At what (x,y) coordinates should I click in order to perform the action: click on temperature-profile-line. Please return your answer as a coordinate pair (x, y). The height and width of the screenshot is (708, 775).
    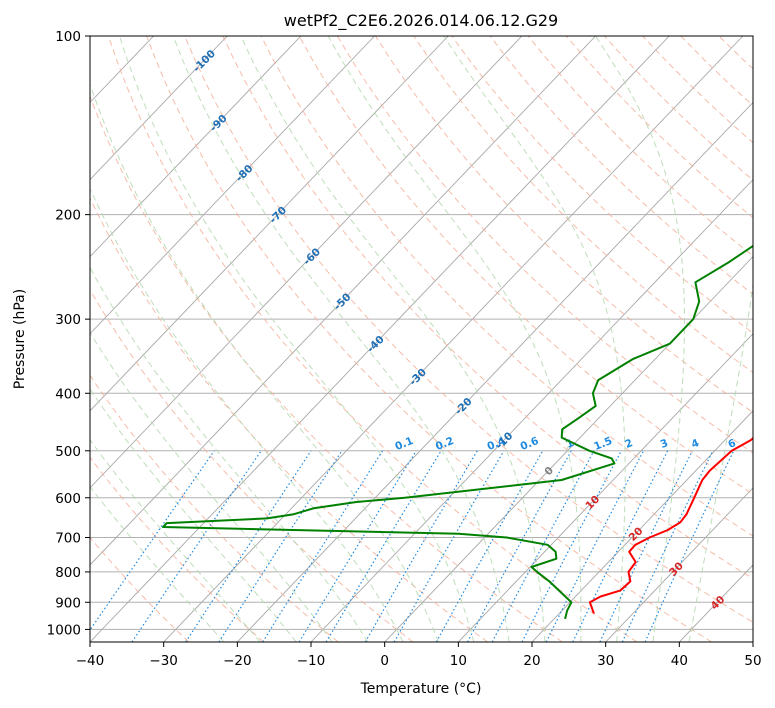
    Looking at the image, I should click on (670, 525).